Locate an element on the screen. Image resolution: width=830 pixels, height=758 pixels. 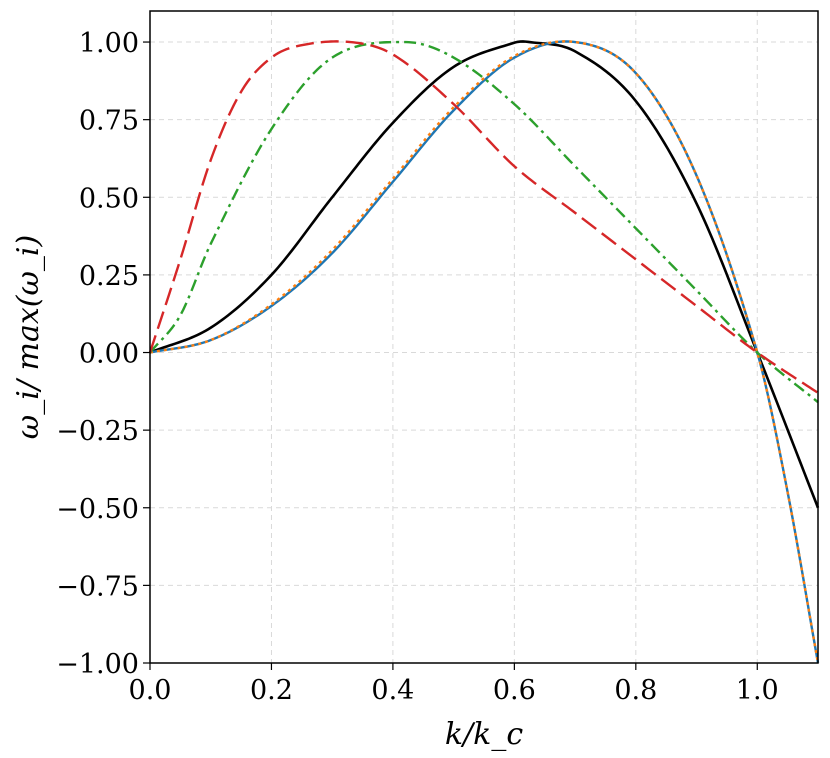
y-tick-label: −0.50 is located at coordinates (97, 509).